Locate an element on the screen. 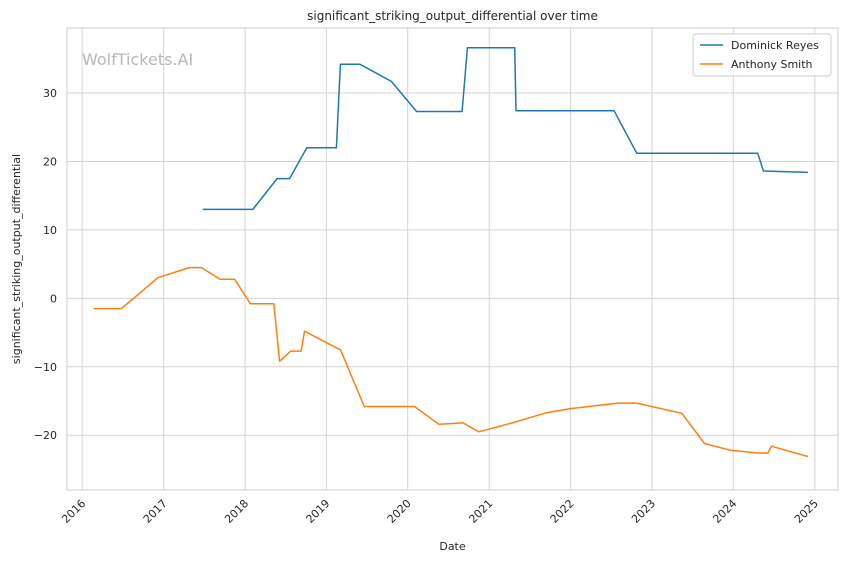 This screenshot has height=561, width=850. y-tick-label: −20 is located at coordinates (45, 435).